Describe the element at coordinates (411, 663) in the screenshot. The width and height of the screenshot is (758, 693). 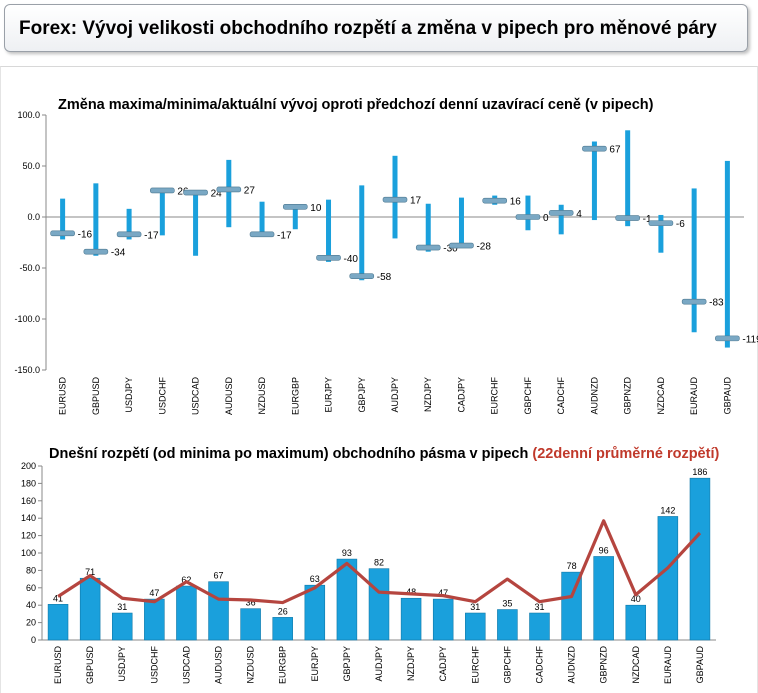
I see `c2-category-label: NZDJPY` at that location.